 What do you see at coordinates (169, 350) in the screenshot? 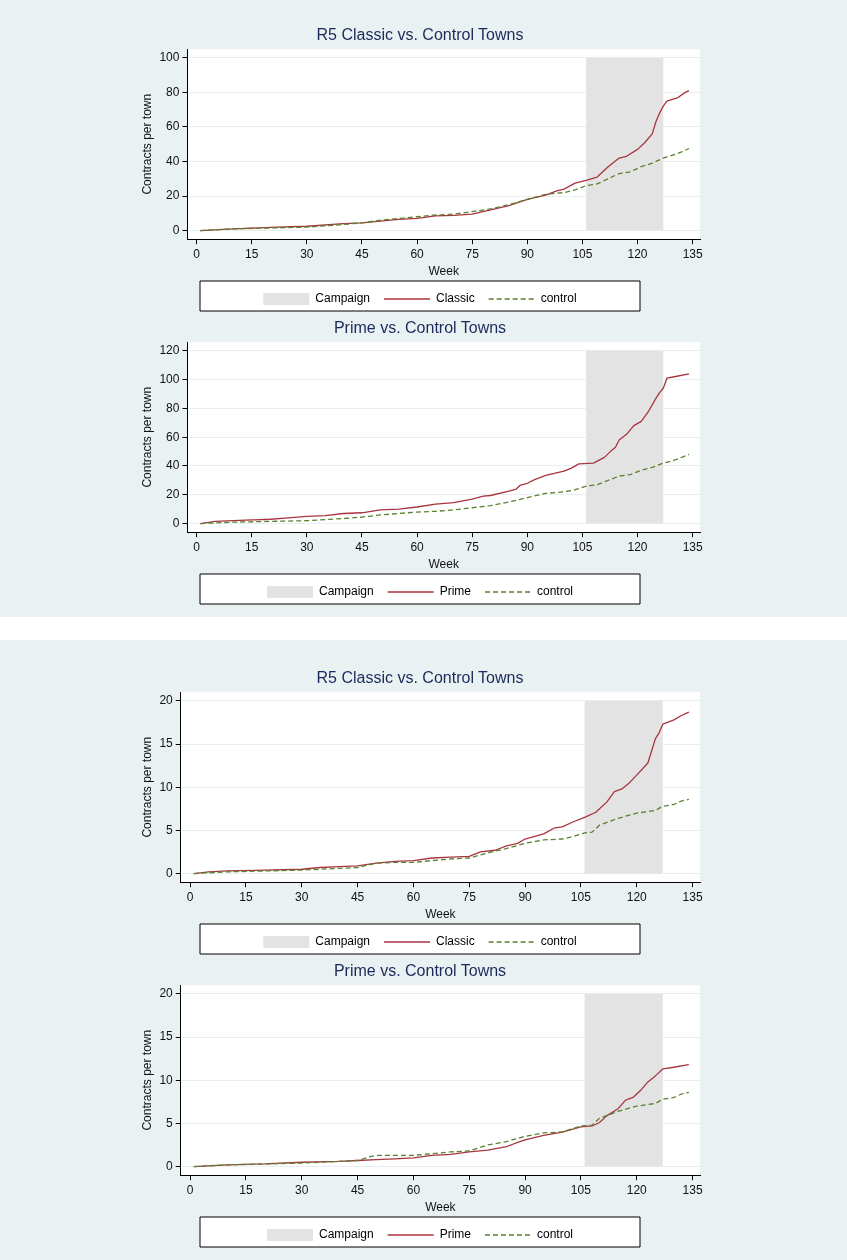
I see `y-tick-label: 120` at bounding box center [169, 350].